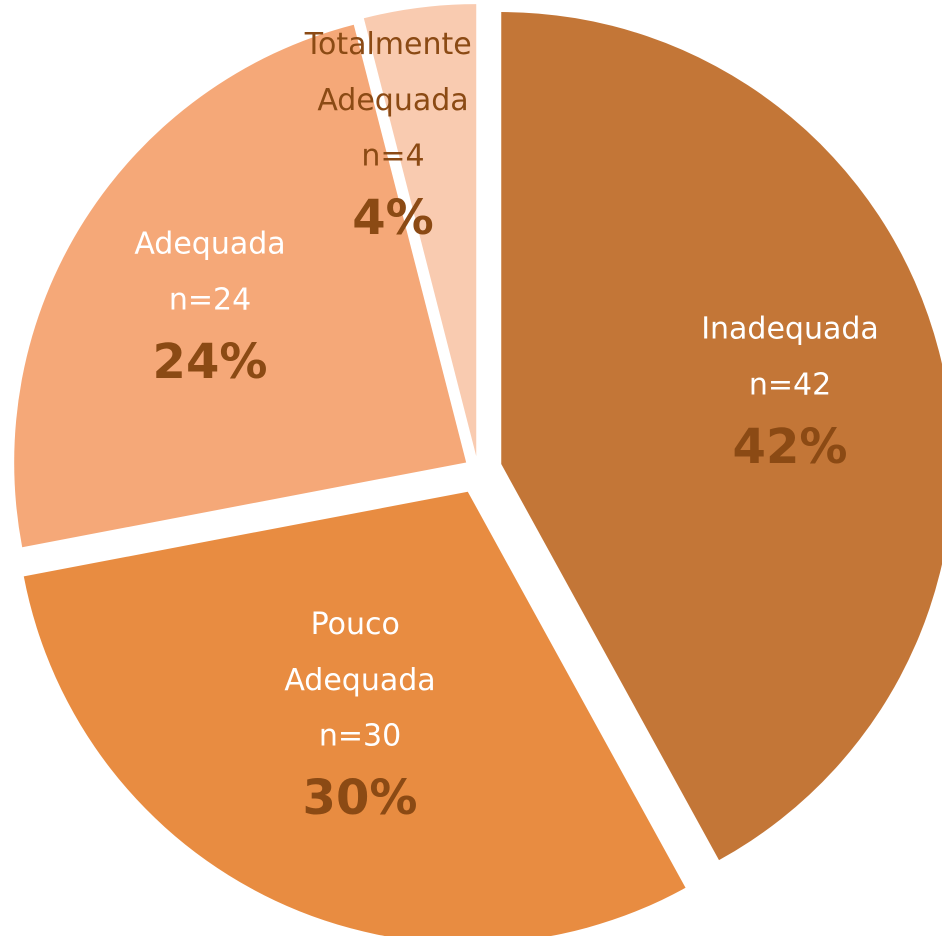 The image size is (942, 936). What do you see at coordinates (790, 329) in the screenshot?
I see `slice-label: Inadequada` at bounding box center [790, 329].